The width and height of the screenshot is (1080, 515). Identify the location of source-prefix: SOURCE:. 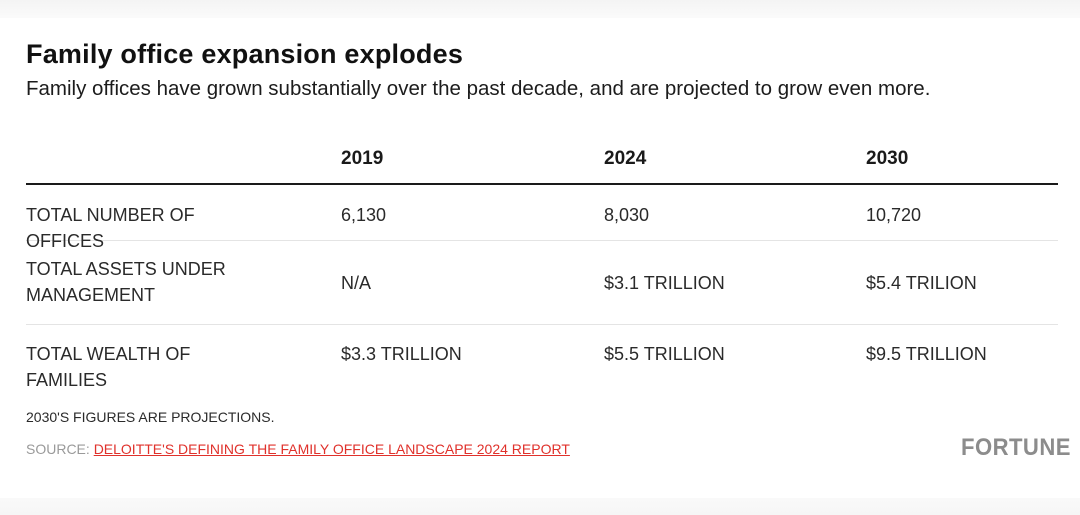
(60, 449).